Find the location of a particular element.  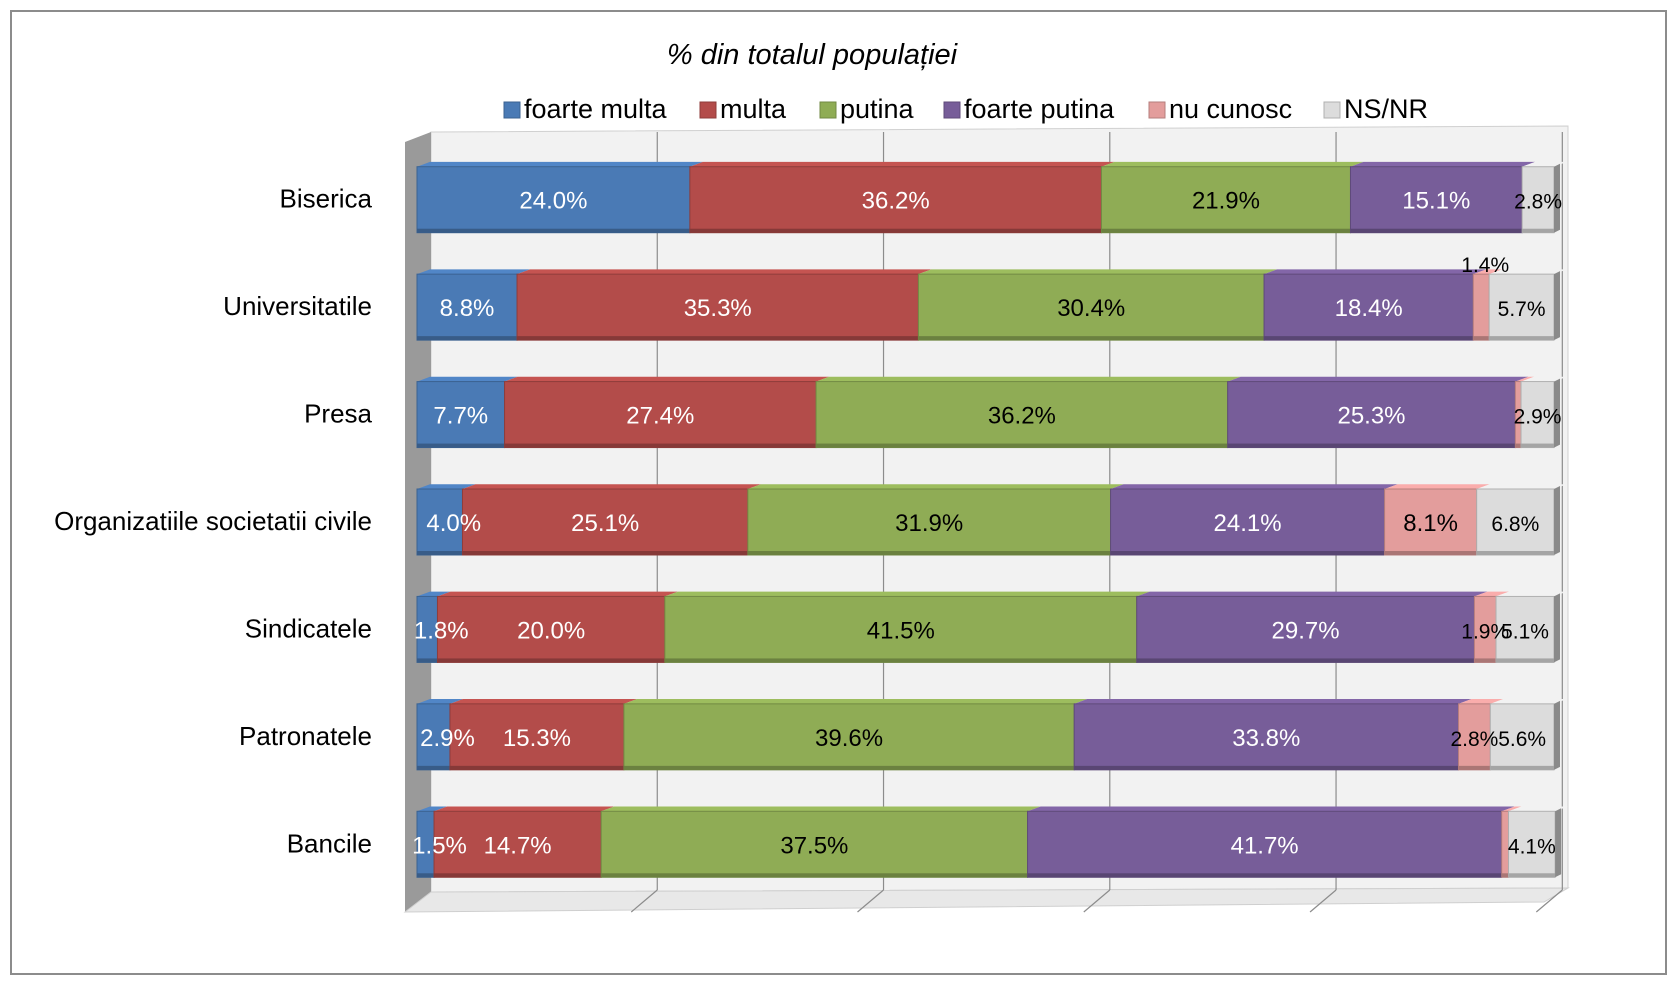

data-label: 21.9% is located at coordinates (1226, 201).